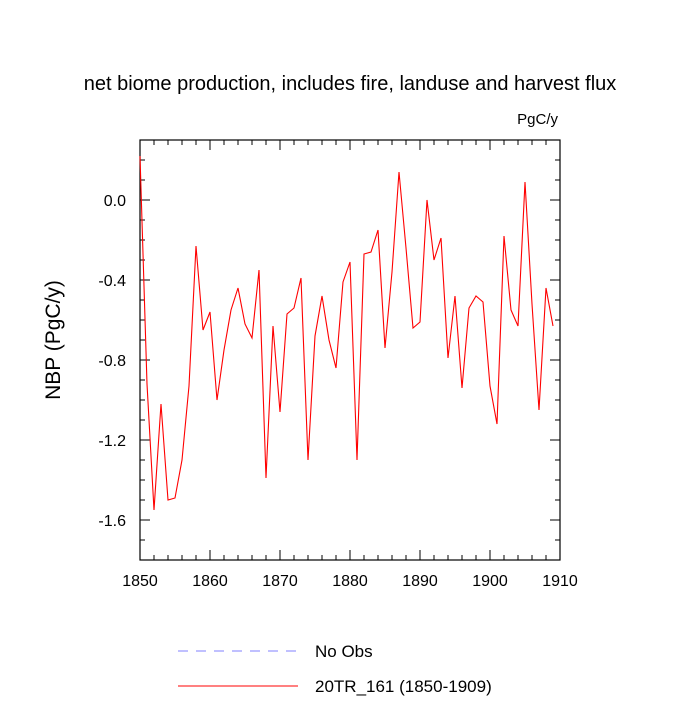 The height and width of the screenshot is (705, 700). I want to click on x-tick-label: 1850, so click(140, 581).